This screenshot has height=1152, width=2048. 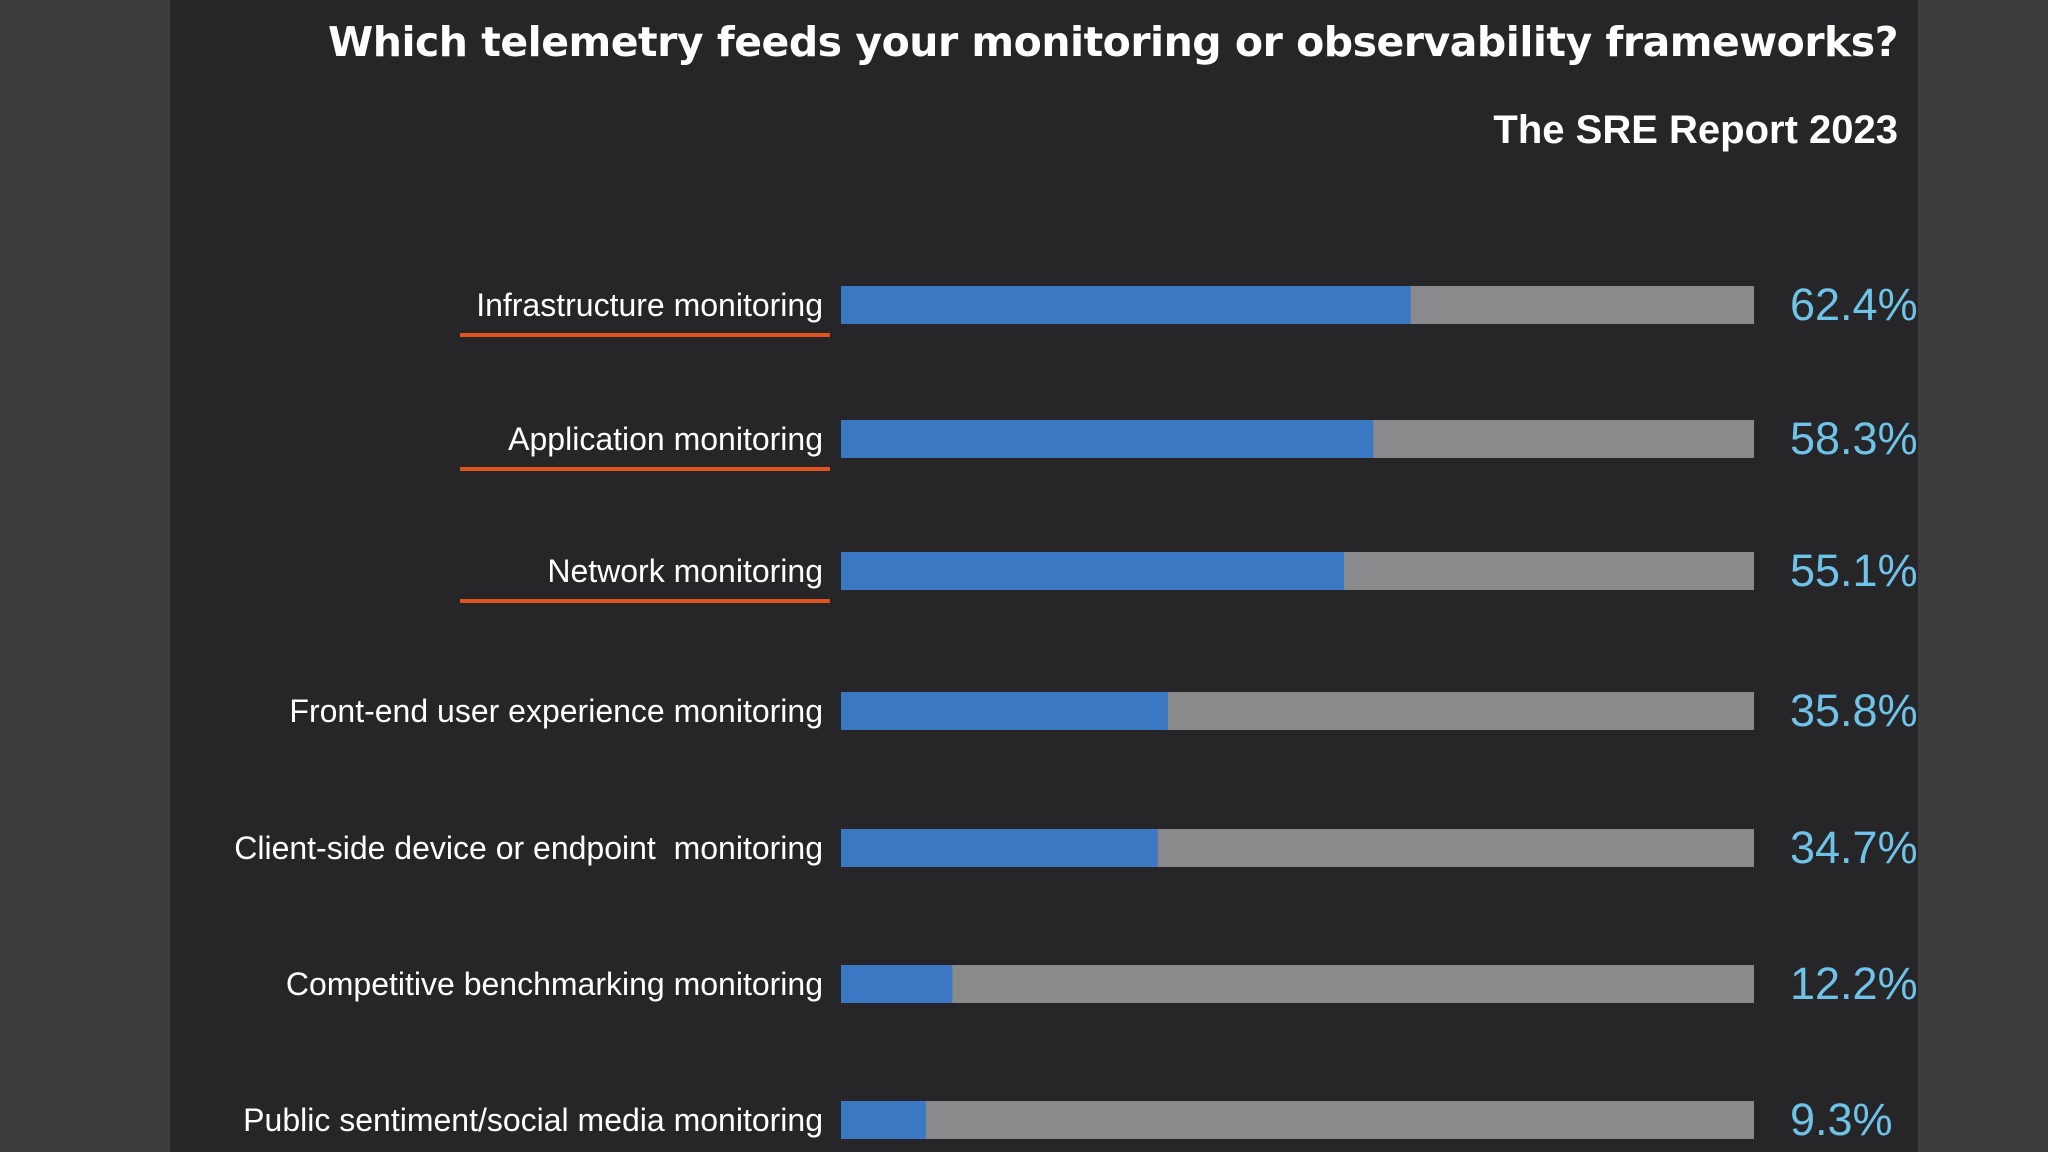 I want to click on category-label: Public sentiment/social media monitoring, so click(x=533, y=1120).